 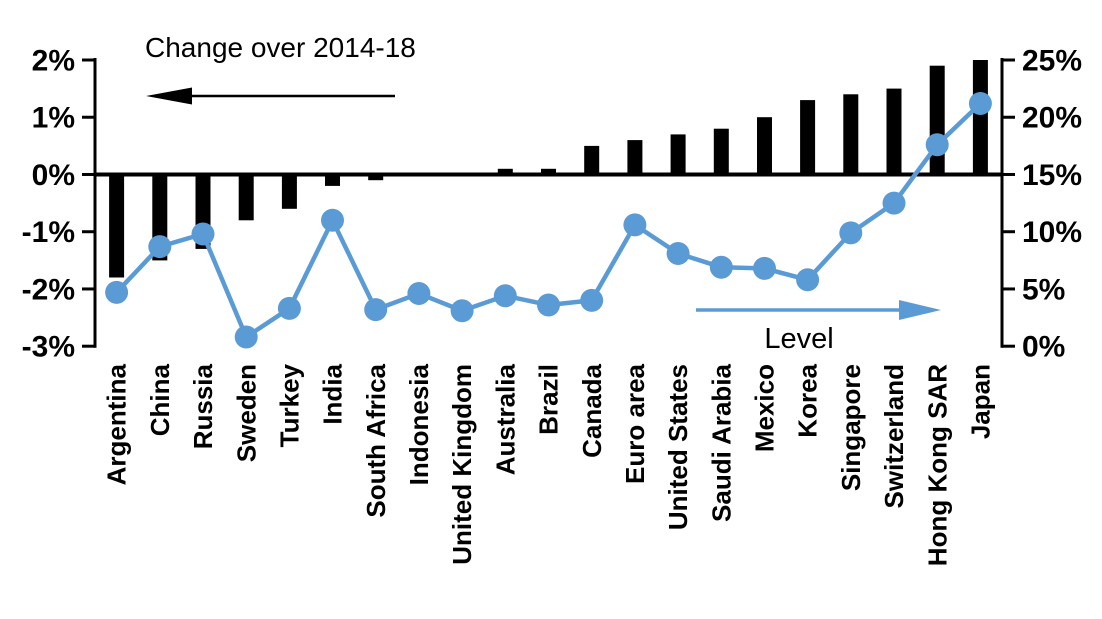 What do you see at coordinates (53, 118) in the screenshot?
I see `left-axis-tick-label: 1%` at bounding box center [53, 118].